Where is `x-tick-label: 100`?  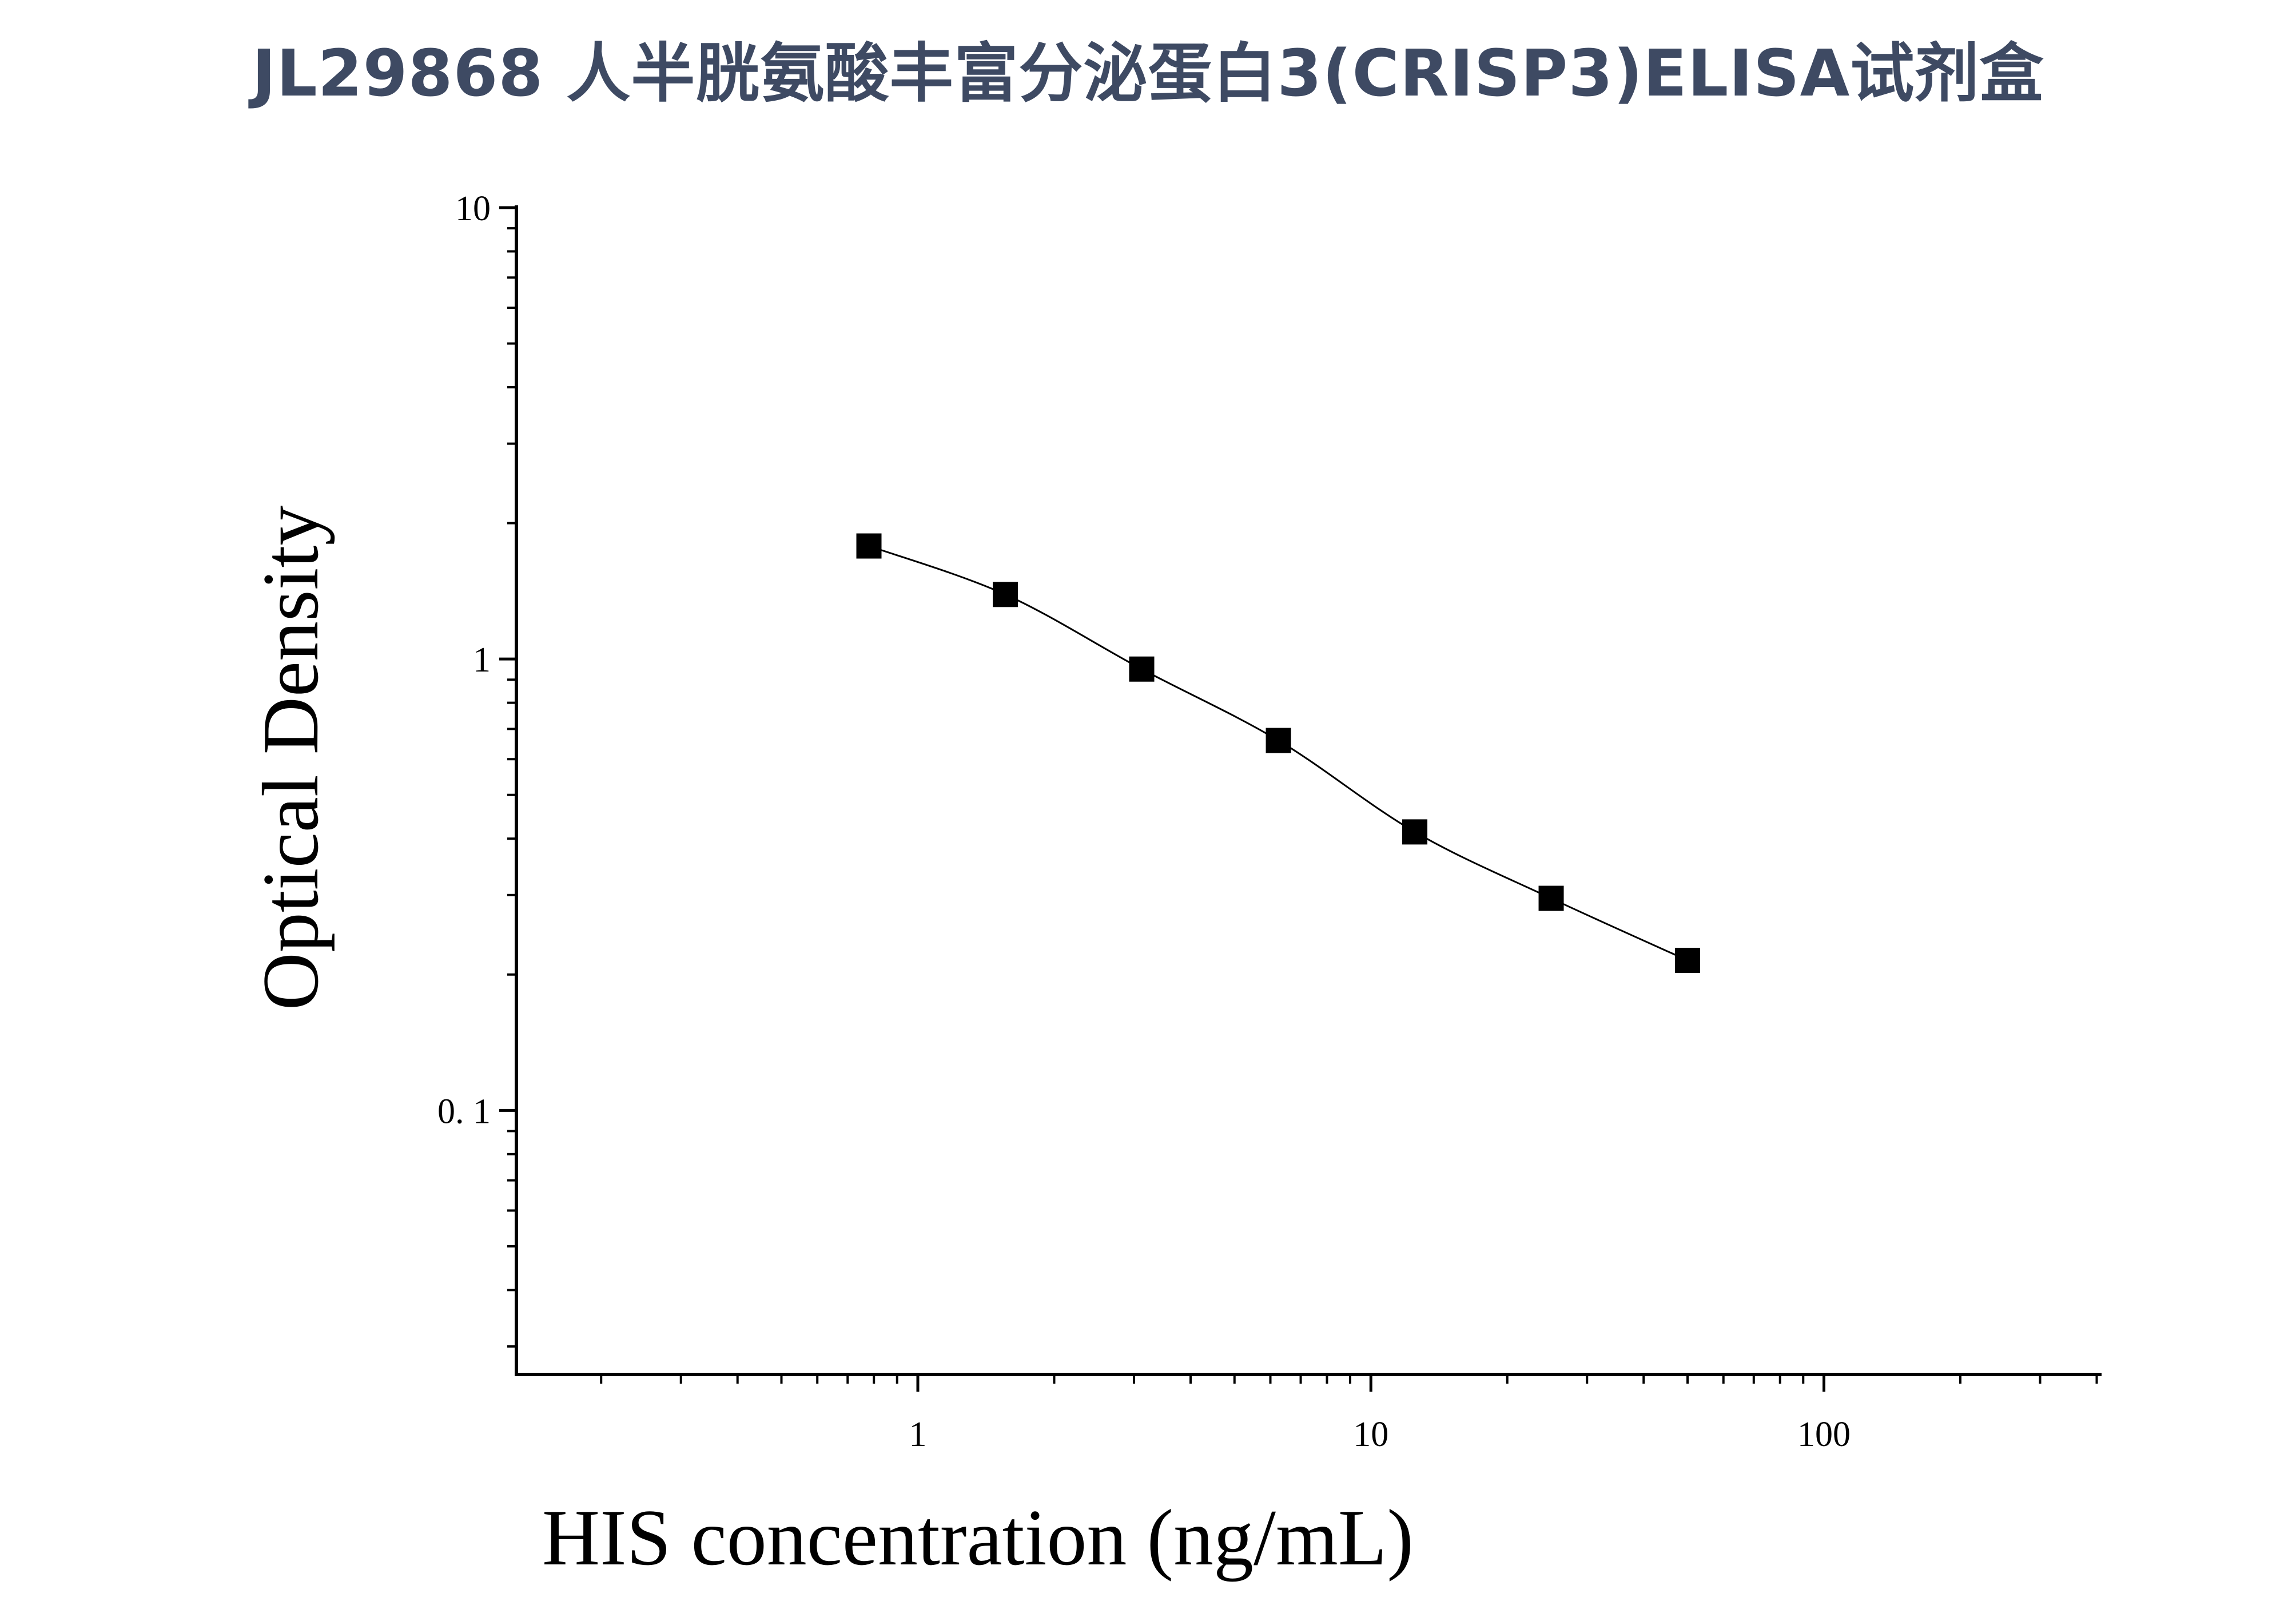
x-tick-label: 100 is located at coordinates (1824, 1434).